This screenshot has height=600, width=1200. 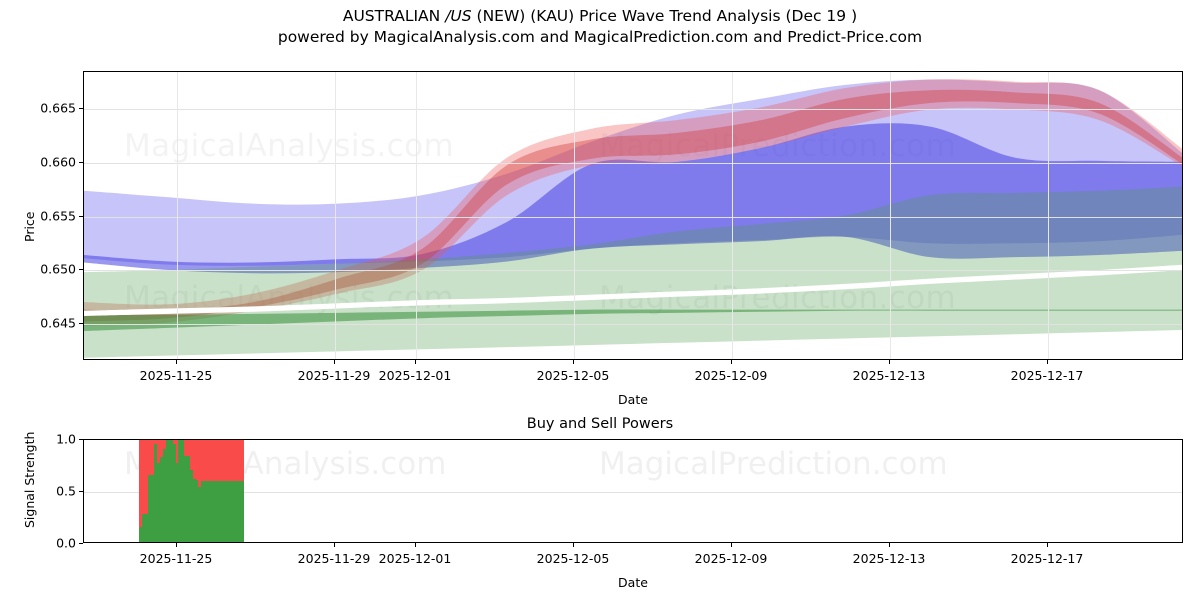 I want to click on bar-x-tick: 2025-11-29, so click(x=334, y=558).